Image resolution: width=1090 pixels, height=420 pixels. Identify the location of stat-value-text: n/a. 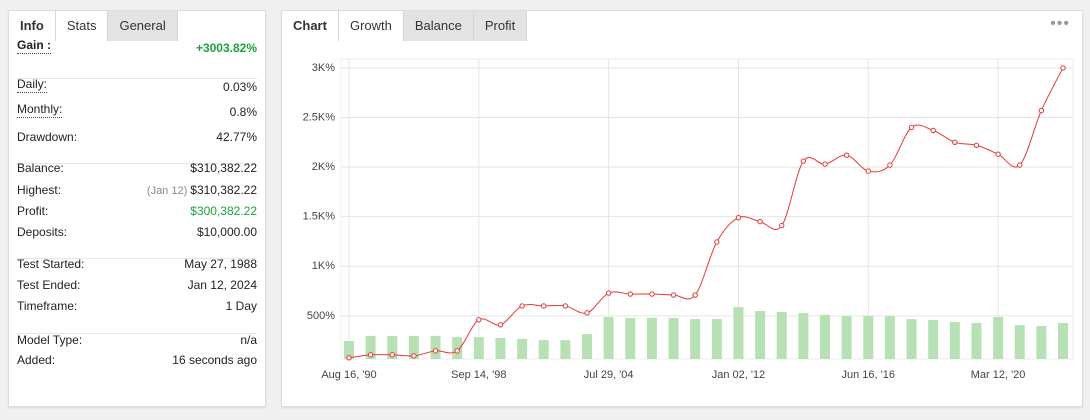
(248, 340).